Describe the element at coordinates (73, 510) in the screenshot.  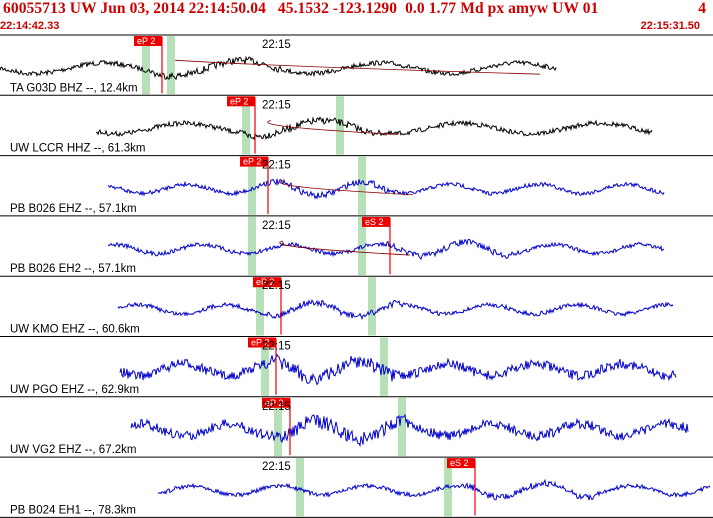
I see `channel-label: PB B024 EH1 --, 78.3km` at that location.